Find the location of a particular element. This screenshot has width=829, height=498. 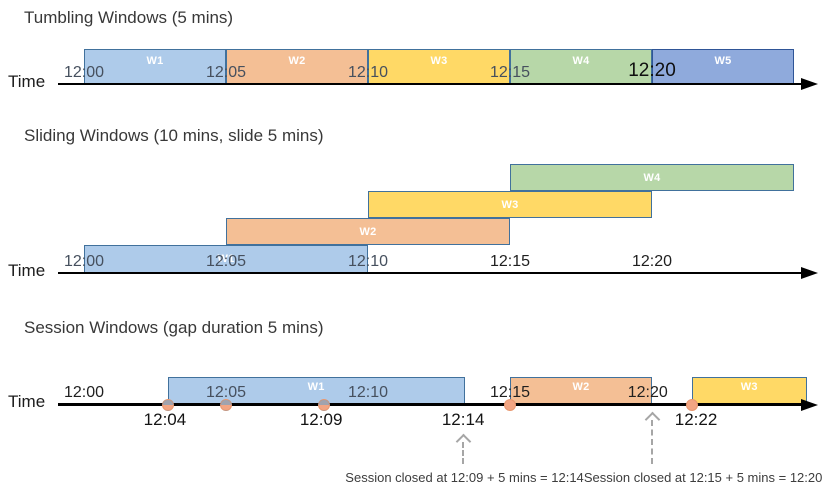

tick-label-sliding-2: 12:10 is located at coordinates (368, 261).